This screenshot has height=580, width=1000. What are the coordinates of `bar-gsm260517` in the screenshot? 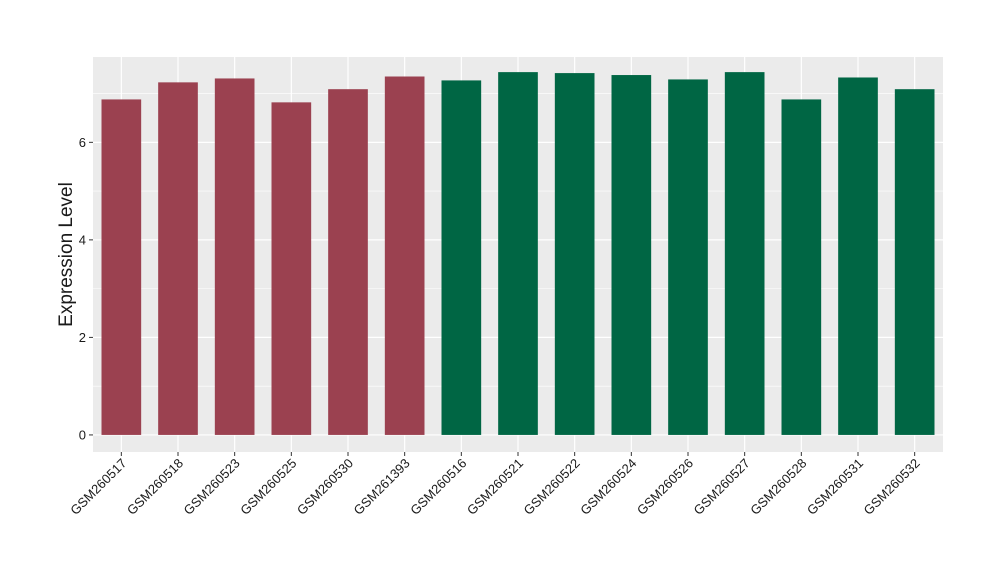 It's located at (121, 267).